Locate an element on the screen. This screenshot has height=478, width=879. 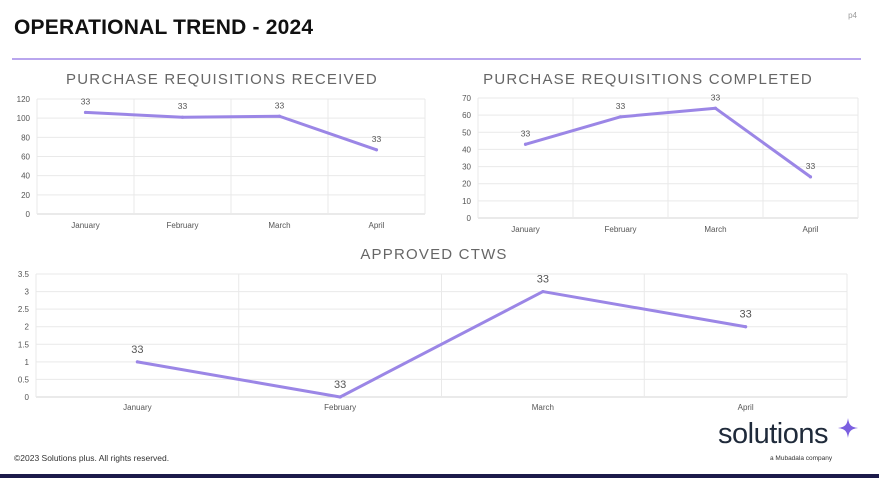
y-tick-label: 120 is located at coordinates (24, 99).